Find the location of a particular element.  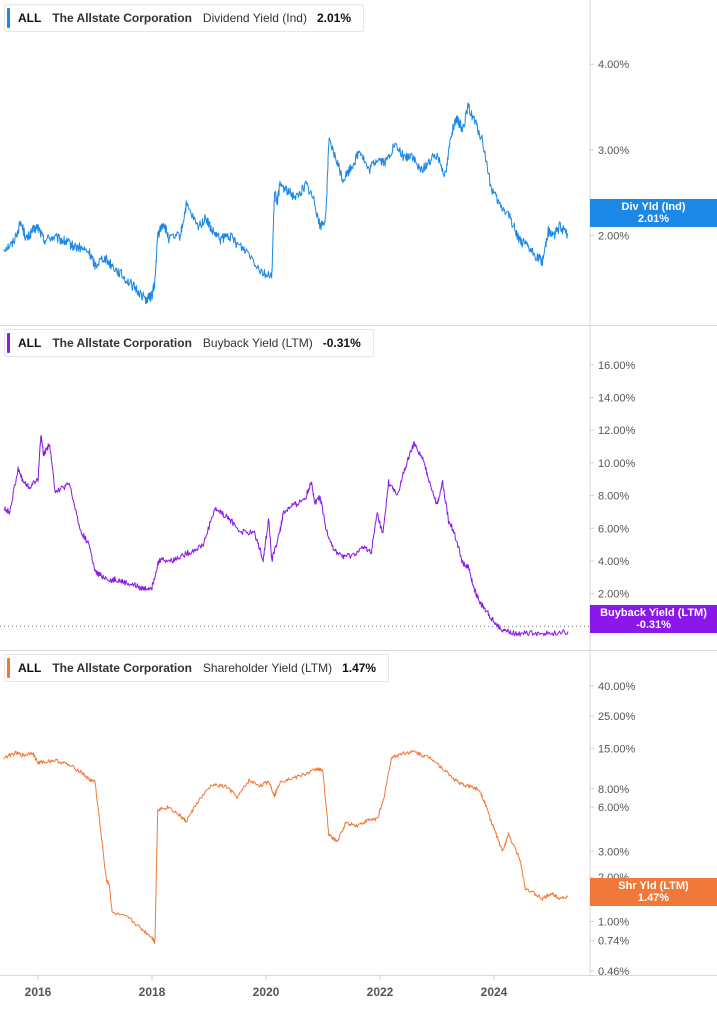

panel-1-ticker: ALL is located at coordinates (30, 18).